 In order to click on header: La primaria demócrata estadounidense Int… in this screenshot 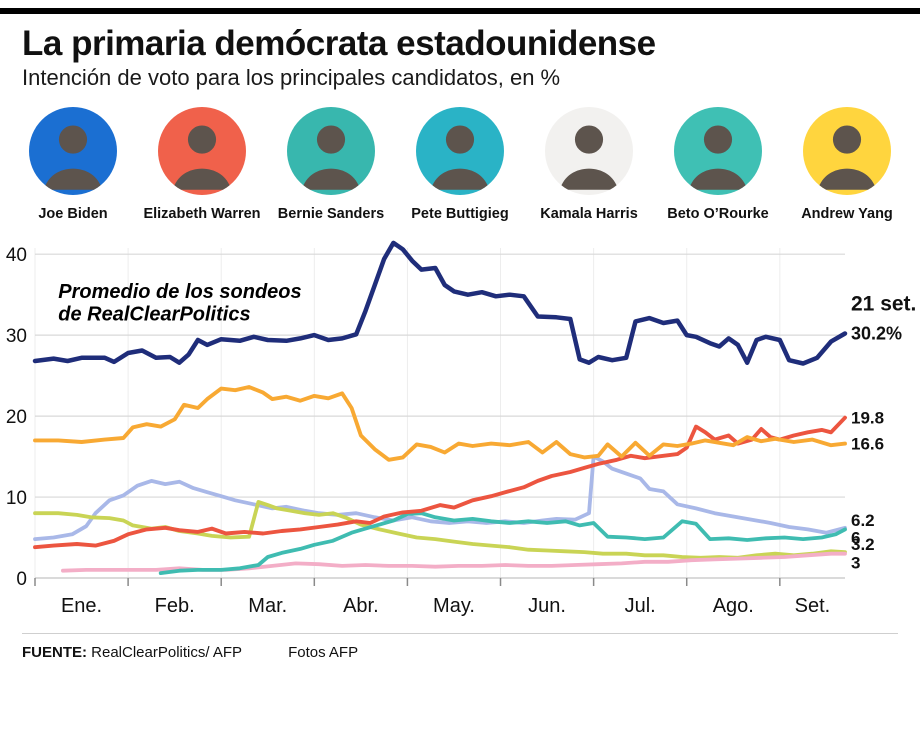, I will do `click(460, 57)`.